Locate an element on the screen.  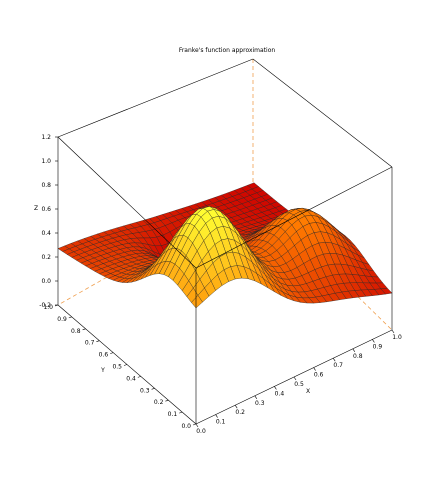
x-tick-label: 0.5 is located at coordinates (299, 384).